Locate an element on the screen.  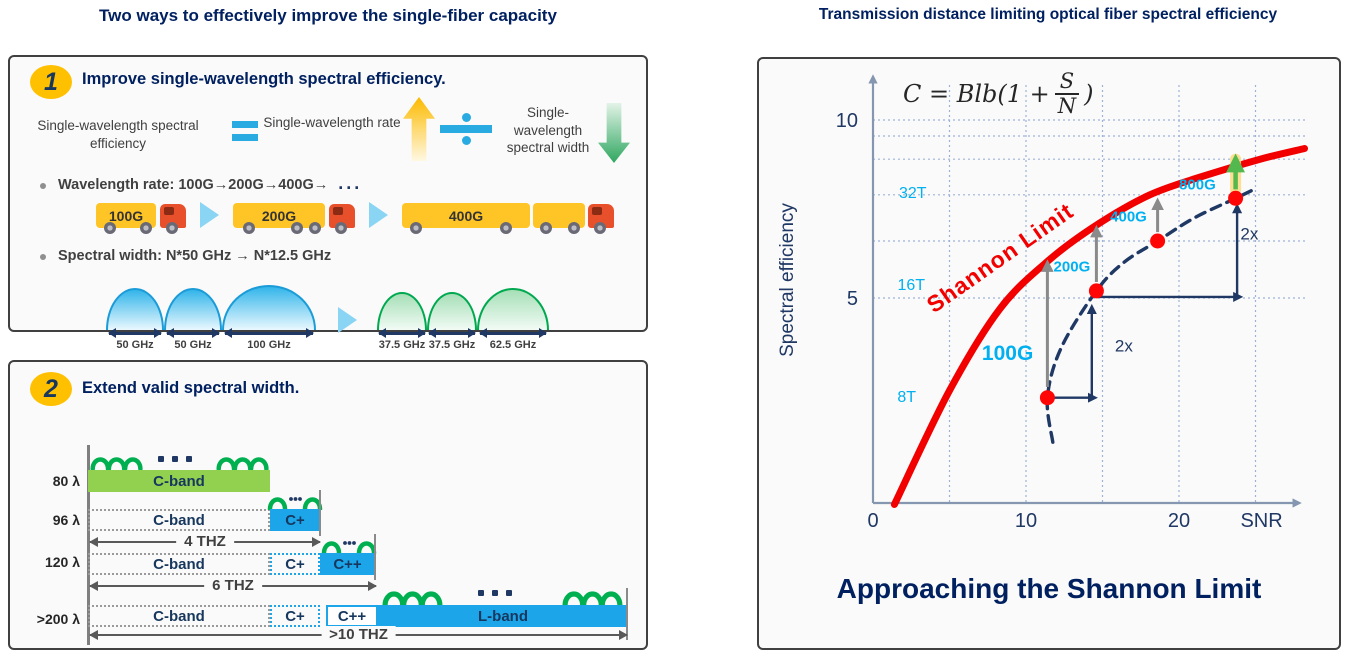
lambda-label-120: 120 λ is located at coordinates (62, 562).